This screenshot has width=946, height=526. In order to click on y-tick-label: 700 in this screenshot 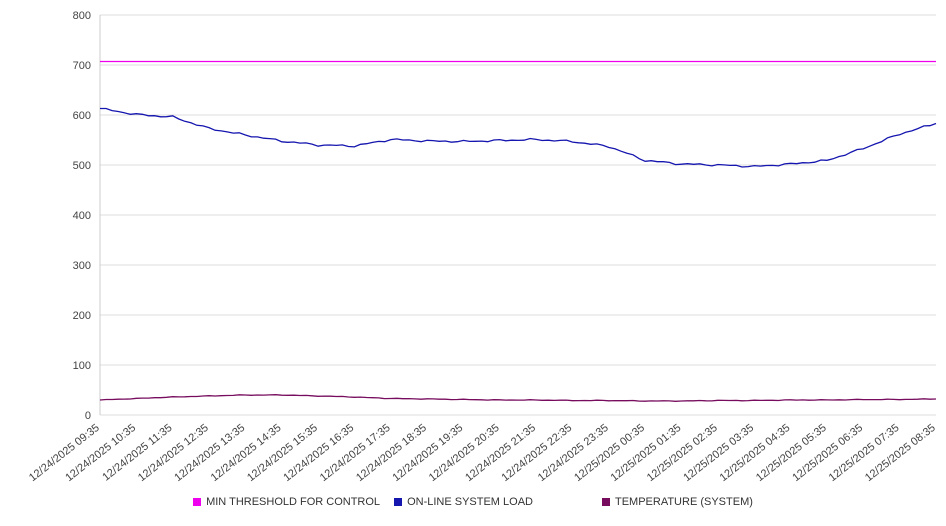, I will do `click(82, 66)`.